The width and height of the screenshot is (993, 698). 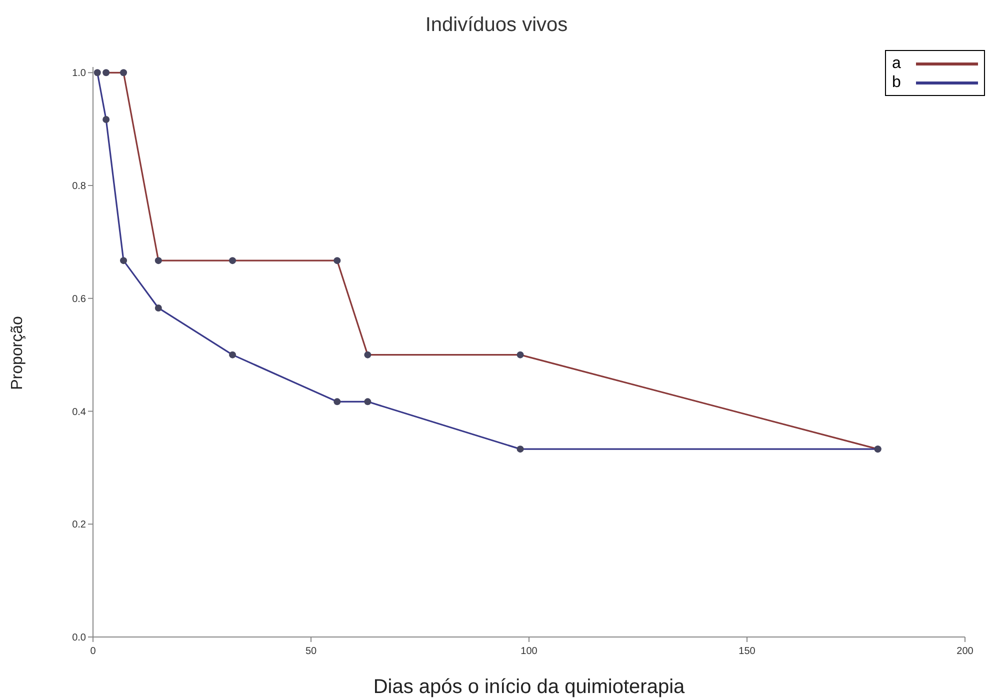 What do you see at coordinates (79, 525) in the screenshot?
I see `y-tick-label: 0.2` at bounding box center [79, 525].